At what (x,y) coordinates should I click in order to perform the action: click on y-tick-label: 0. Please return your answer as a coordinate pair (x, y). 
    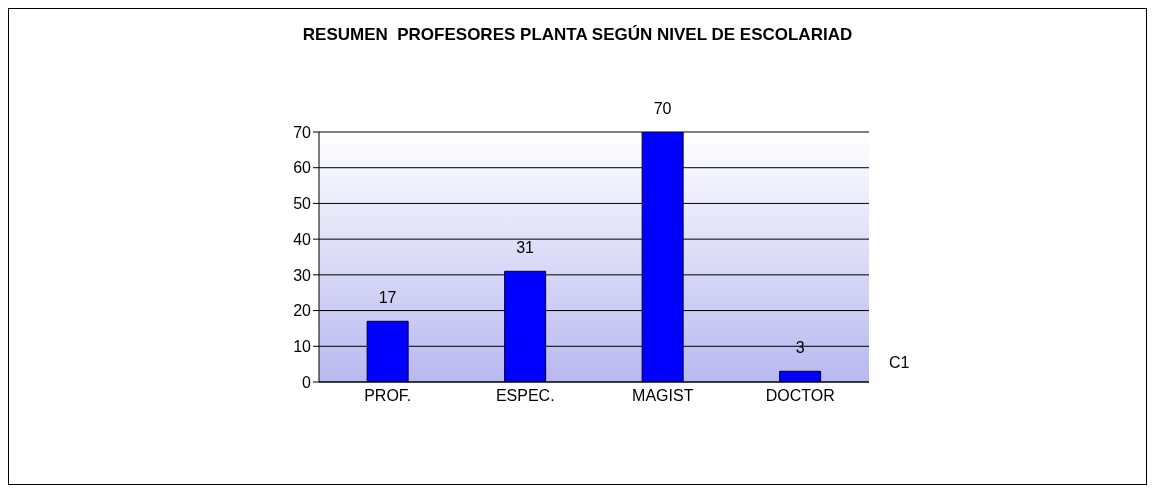
    Looking at the image, I should click on (307, 382).